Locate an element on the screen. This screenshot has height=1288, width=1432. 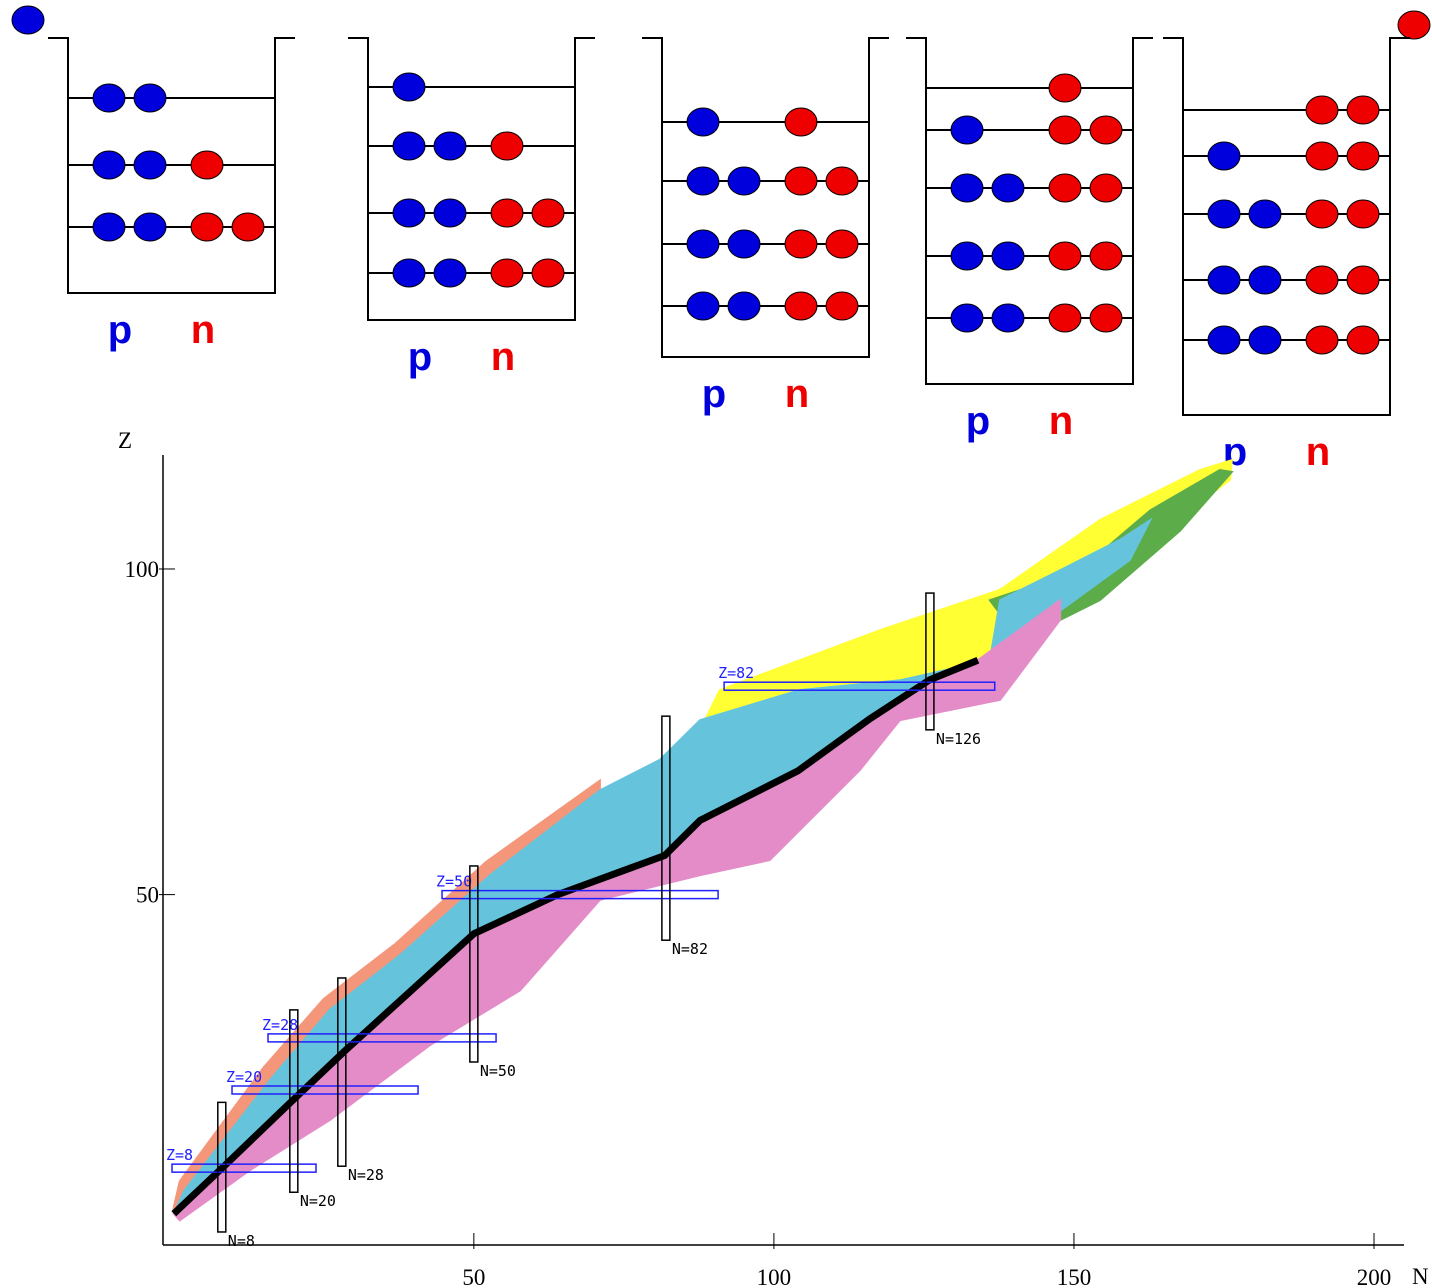
n-shell-label: N=8 is located at coordinates (241, 1241).